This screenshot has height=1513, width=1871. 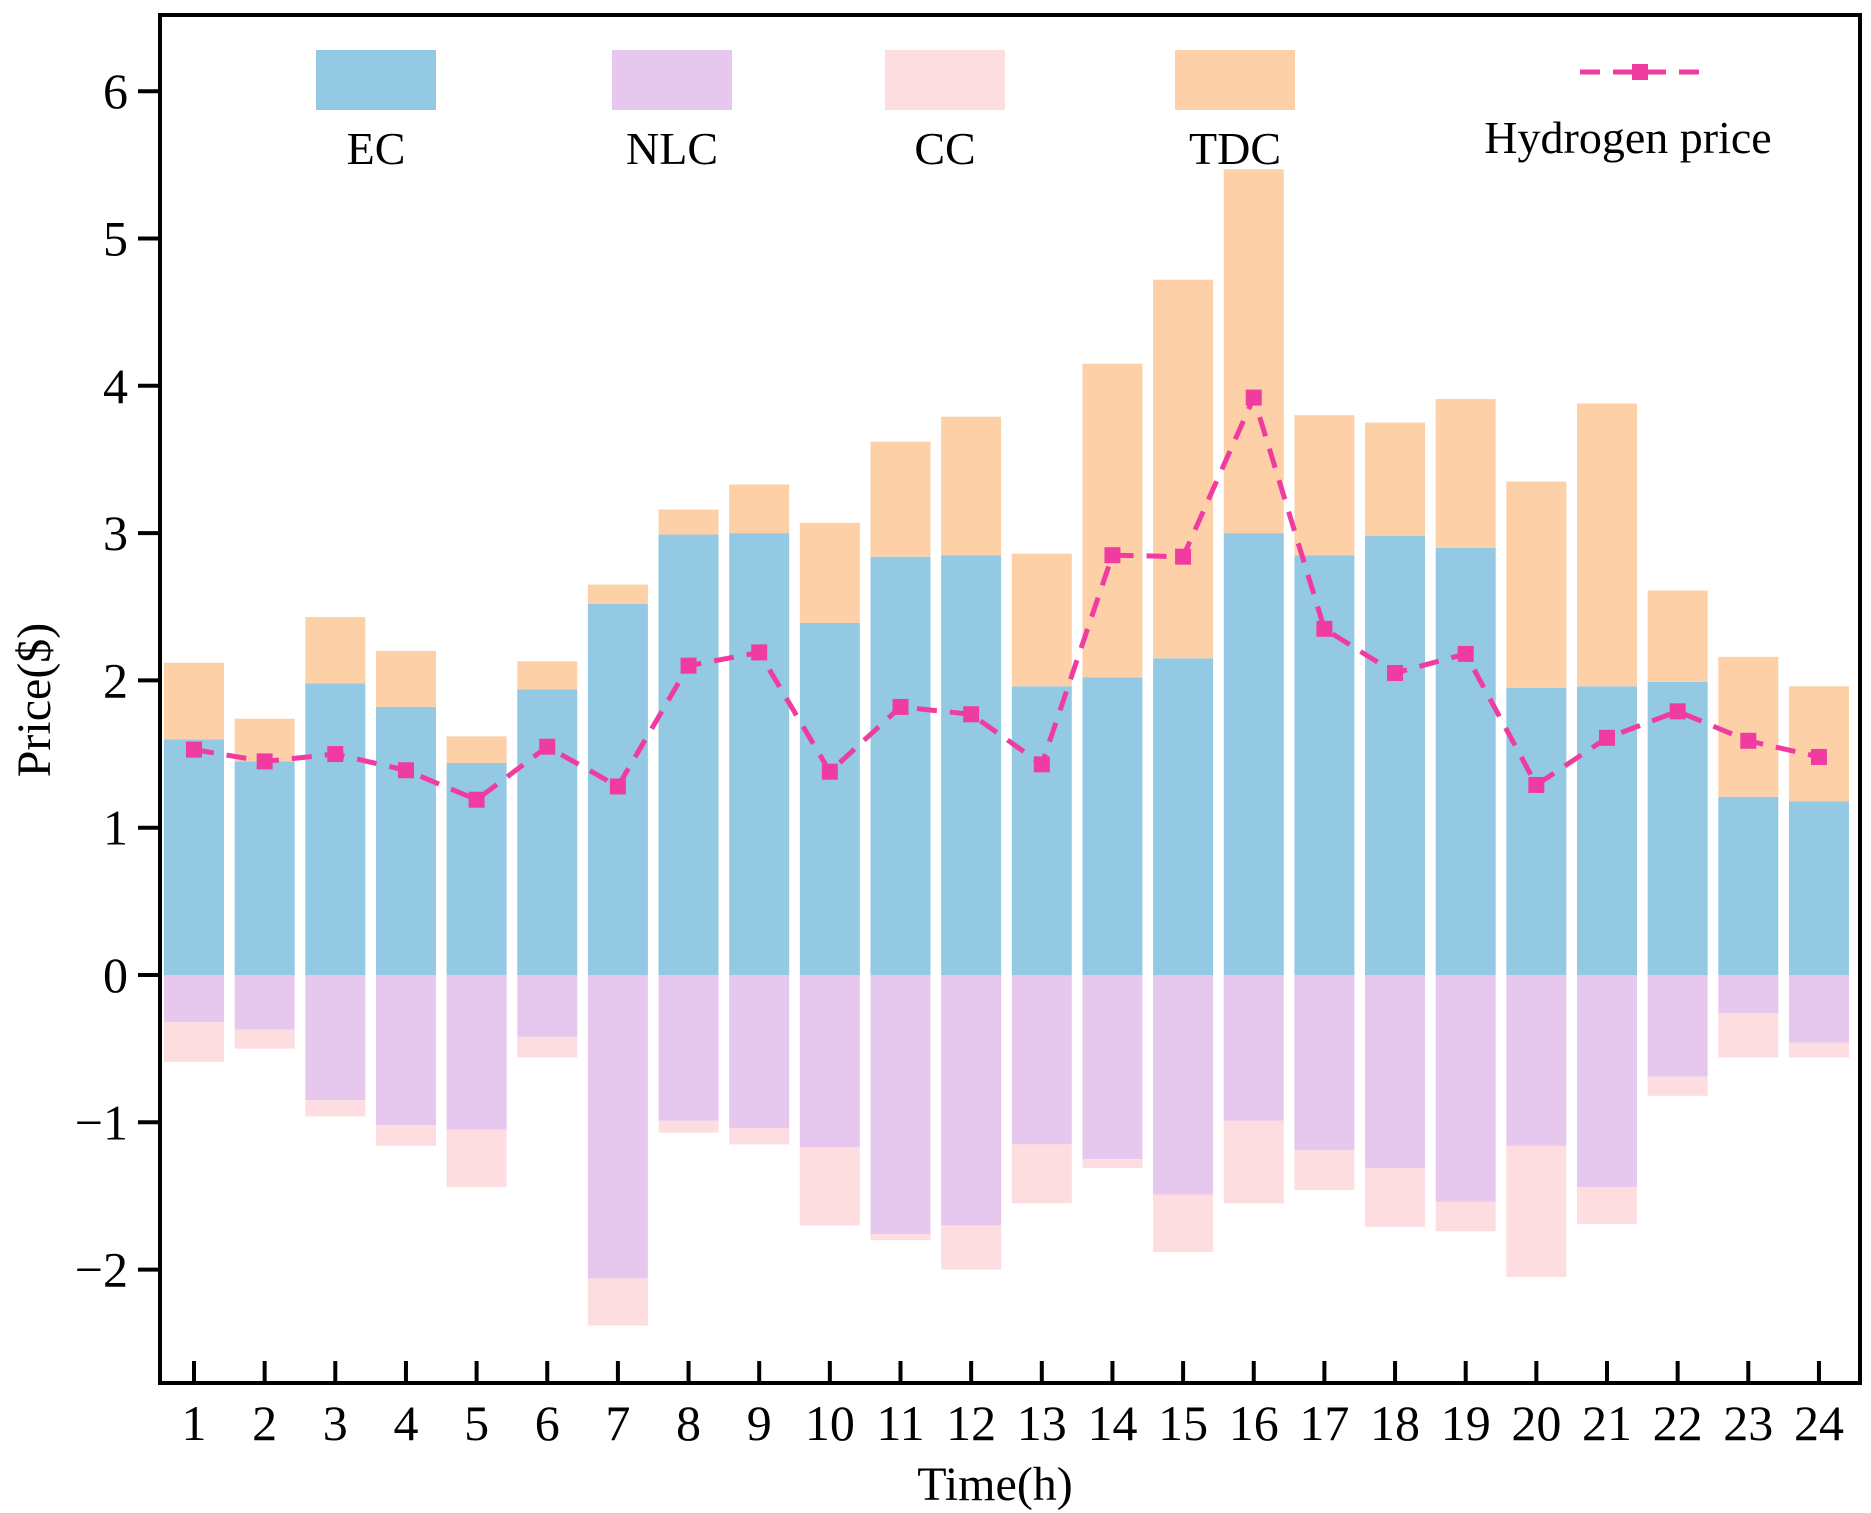 What do you see at coordinates (1678, 1423) in the screenshot?
I see `x-tick-label: 22` at bounding box center [1678, 1423].